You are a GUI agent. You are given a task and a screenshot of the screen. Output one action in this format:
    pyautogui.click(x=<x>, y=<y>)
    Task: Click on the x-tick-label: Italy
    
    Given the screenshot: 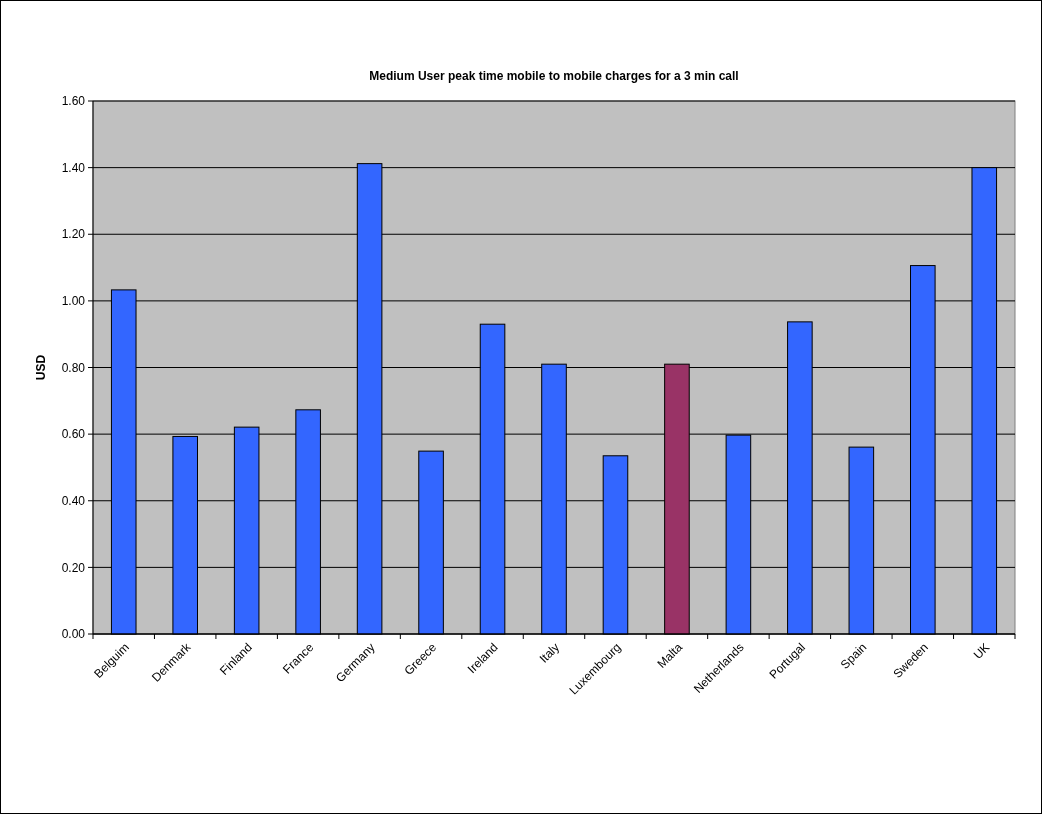 What is the action you would take?
    pyautogui.click(x=549, y=653)
    